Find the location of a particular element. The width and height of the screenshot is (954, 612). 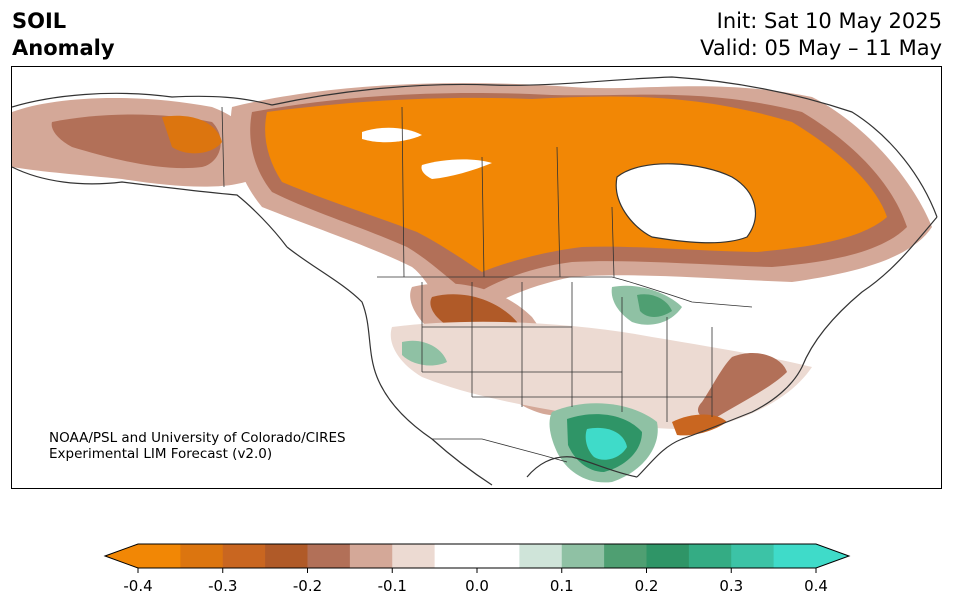

anomaly-region-west-wet is located at coordinates (424, 353).